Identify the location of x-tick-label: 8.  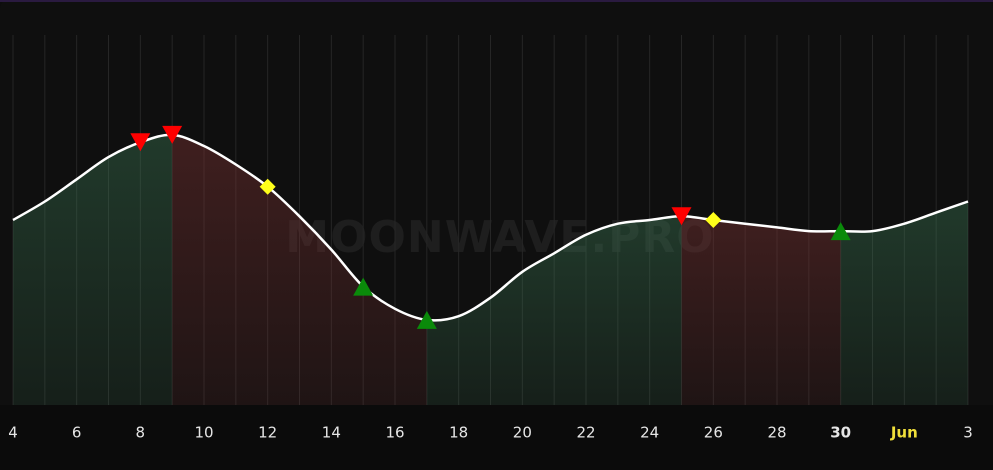
(141, 433).